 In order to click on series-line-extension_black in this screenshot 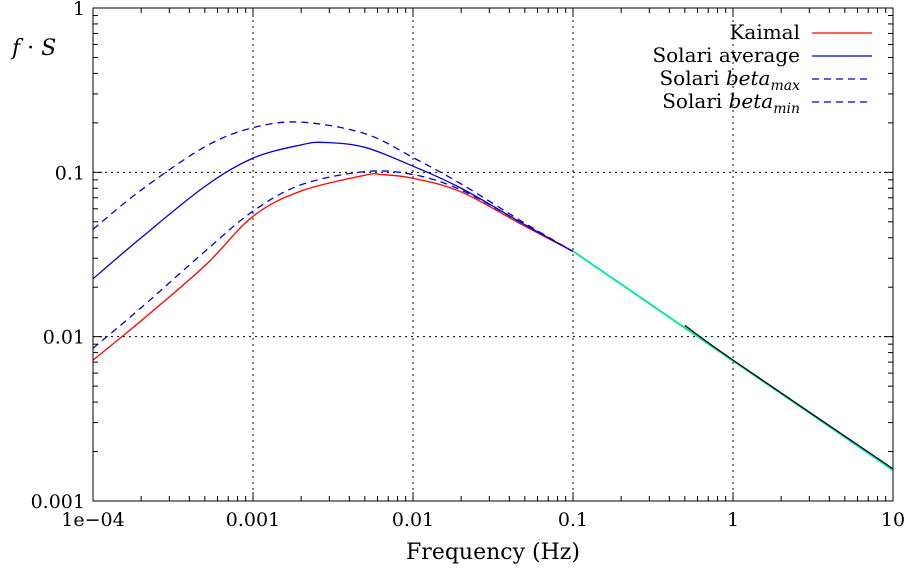, I will do `click(789, 397)`.